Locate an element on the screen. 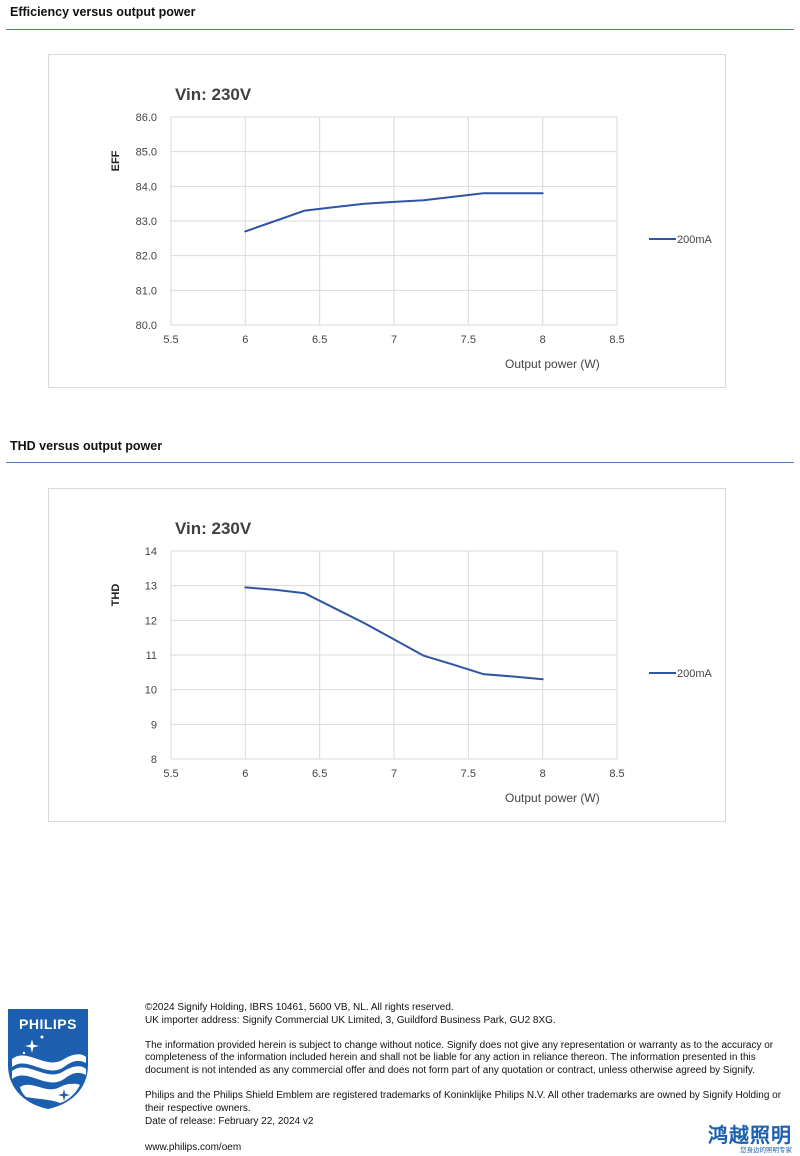 This screenshot has width=800, height=1156. thd-x-tick-label: 6.5 is located at coordinates (319, 774).